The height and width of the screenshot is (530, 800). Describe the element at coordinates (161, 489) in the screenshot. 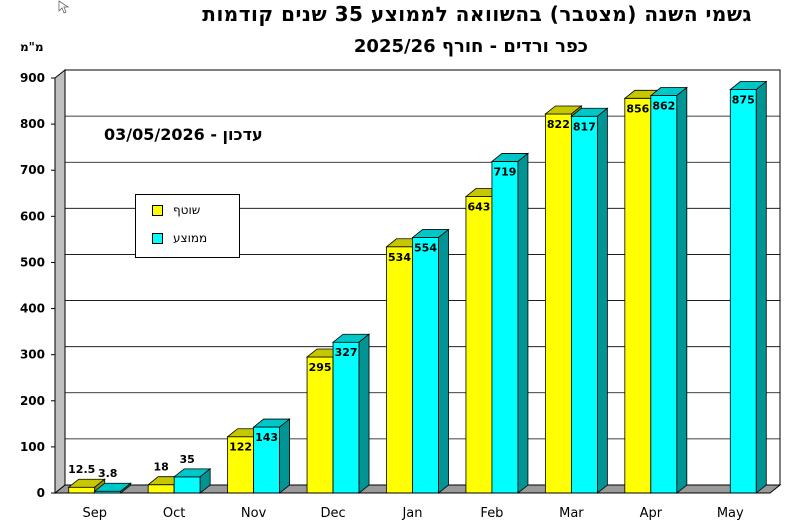

I see `bar-current-oct` at that location.